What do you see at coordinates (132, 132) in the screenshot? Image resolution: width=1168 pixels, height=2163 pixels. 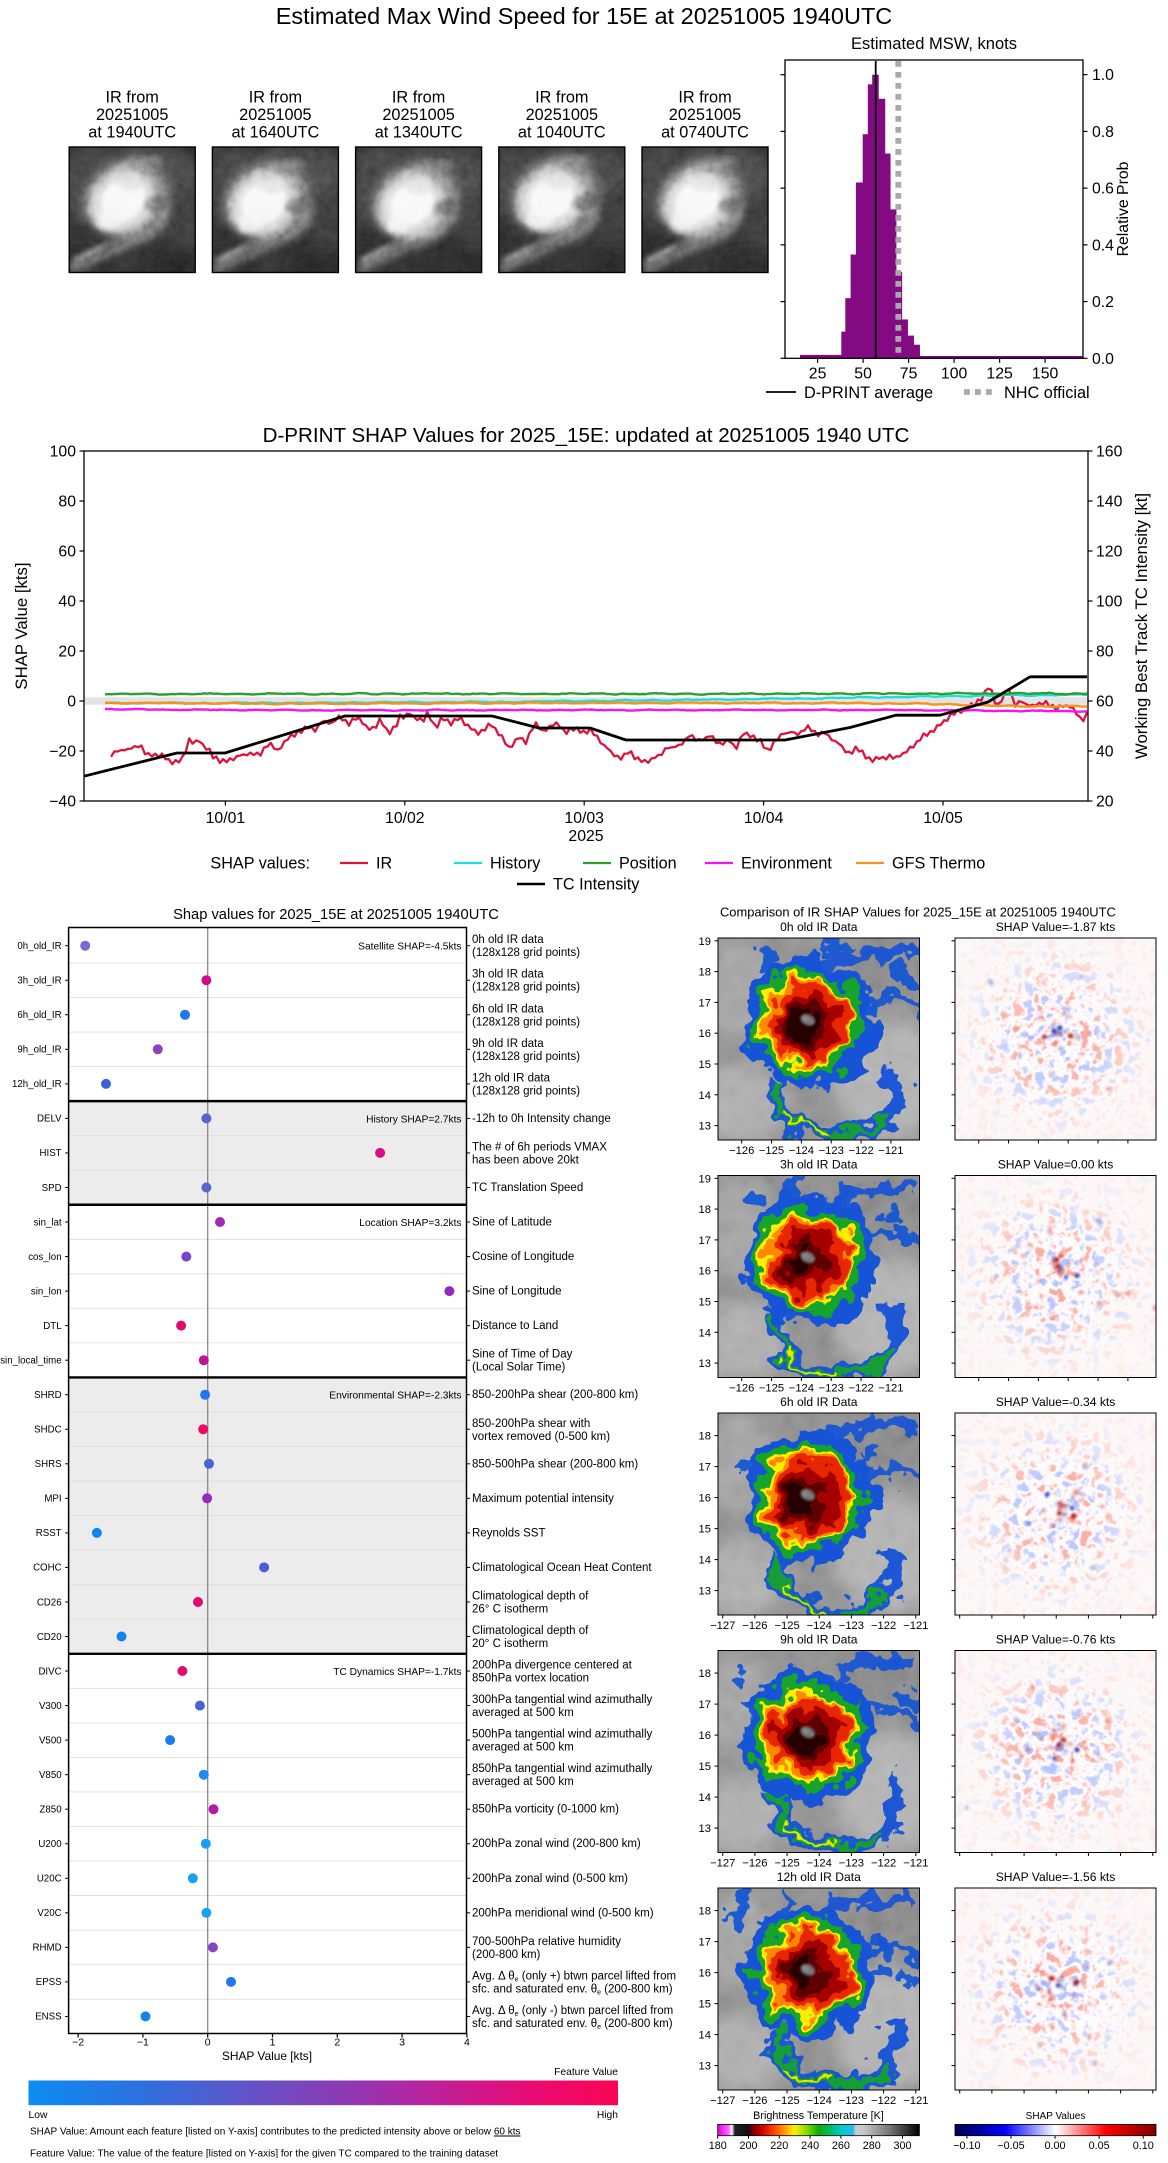 I see `svg-text: at 1940UTC` at bounding box center [132, 132].